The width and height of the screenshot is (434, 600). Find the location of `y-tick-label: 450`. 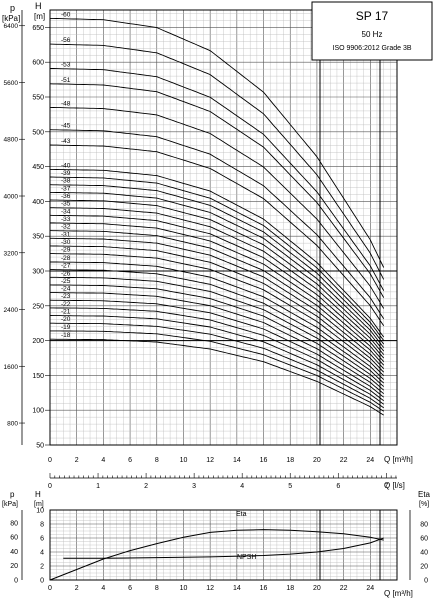

y-tick-label: 450 is located at coordinates (38, 167).